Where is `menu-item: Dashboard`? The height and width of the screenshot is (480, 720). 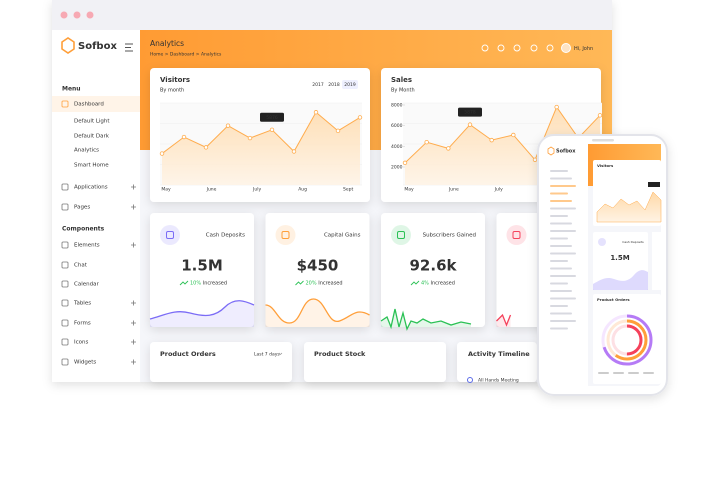
menu-item: Dashboard is located at coordinates (89, 105).